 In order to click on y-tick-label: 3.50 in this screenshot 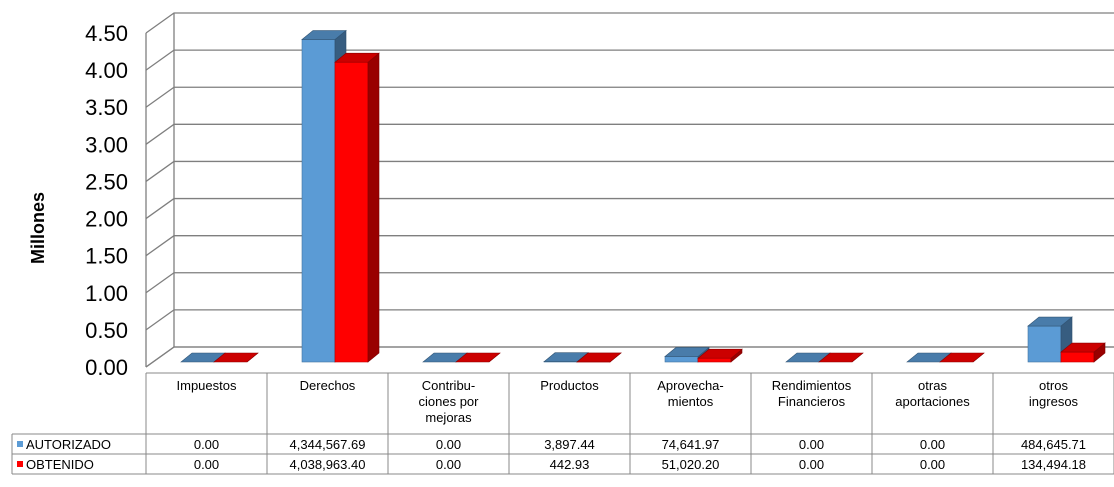, I will do `click(106, 107)`.